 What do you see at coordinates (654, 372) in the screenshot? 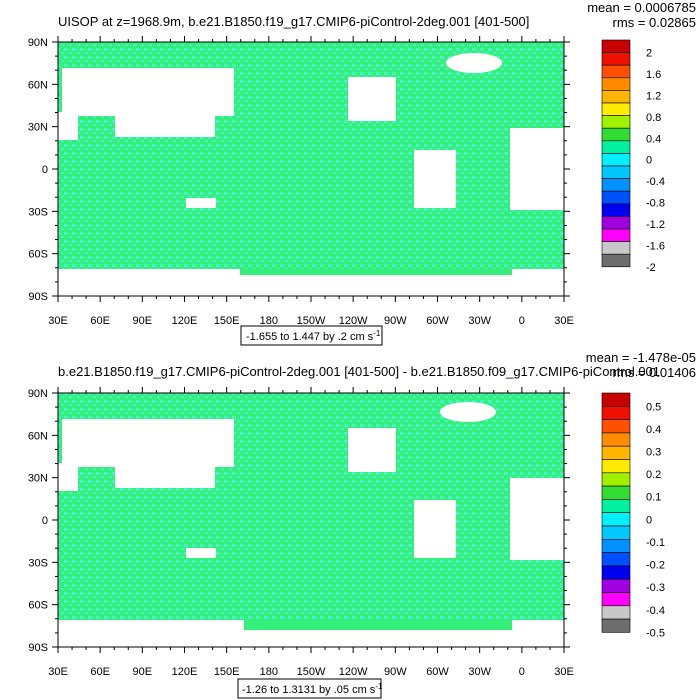
I see `panel-2-rms: rms = 0.01406` at bounding box center [654, 372].